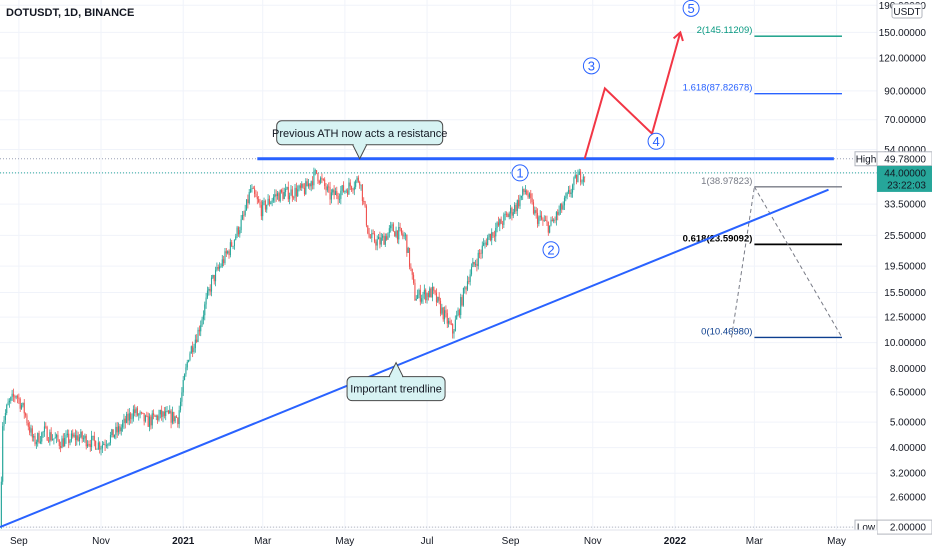 The image size is (932, 550). I want to click on high-label: High, so click(866, 159).